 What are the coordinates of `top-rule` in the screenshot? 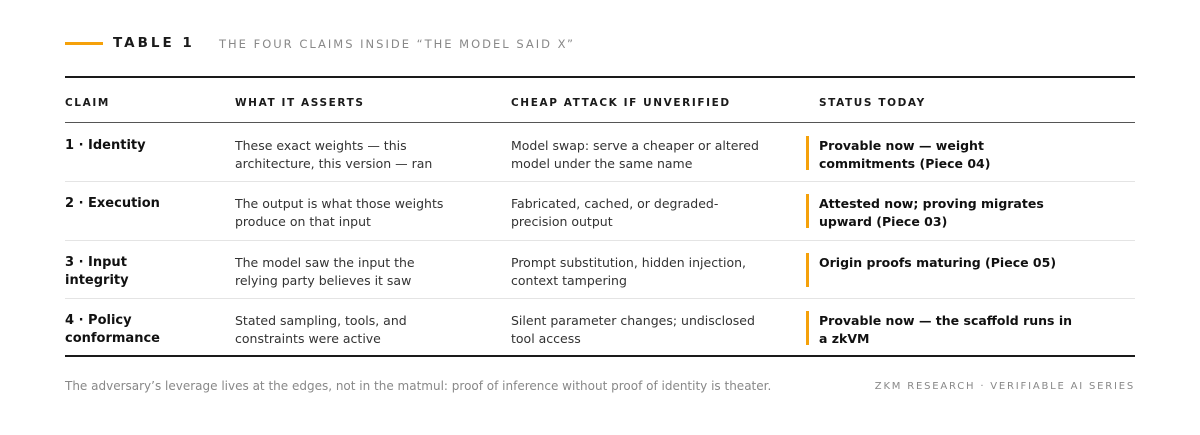 It's located at (600, 77).